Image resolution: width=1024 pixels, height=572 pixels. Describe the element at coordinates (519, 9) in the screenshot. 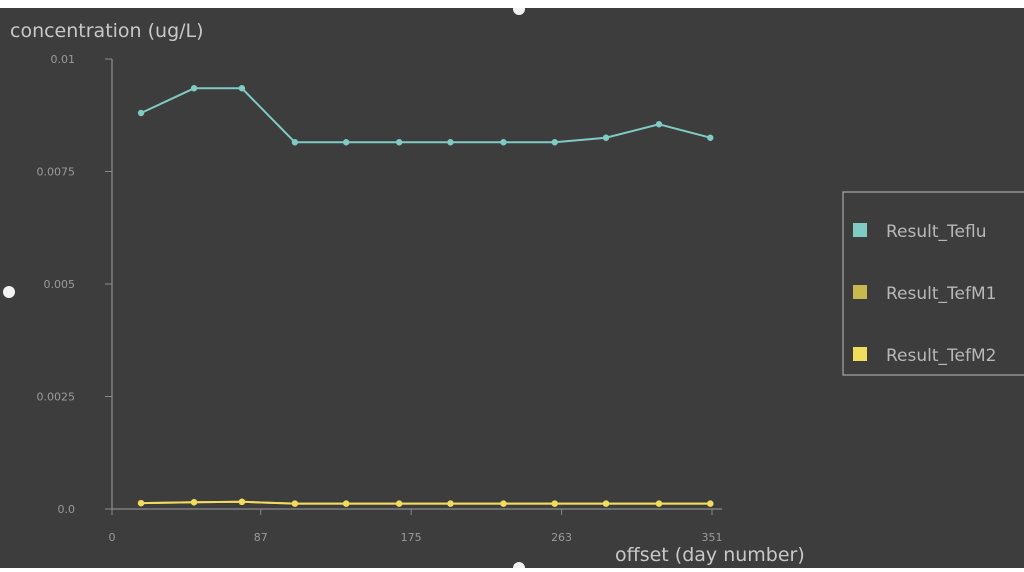

I see `resize-handle-top` at that location.